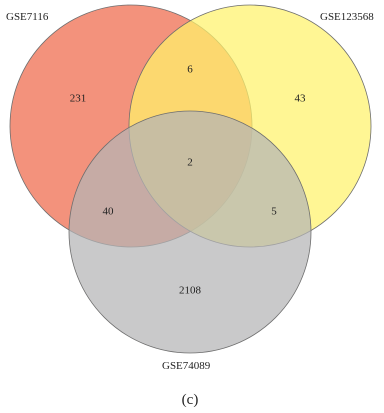 Image resolution: width=384 pixels, height=413 pixels. I want to click on count-gse7116-only: 231, so click(78, 99).